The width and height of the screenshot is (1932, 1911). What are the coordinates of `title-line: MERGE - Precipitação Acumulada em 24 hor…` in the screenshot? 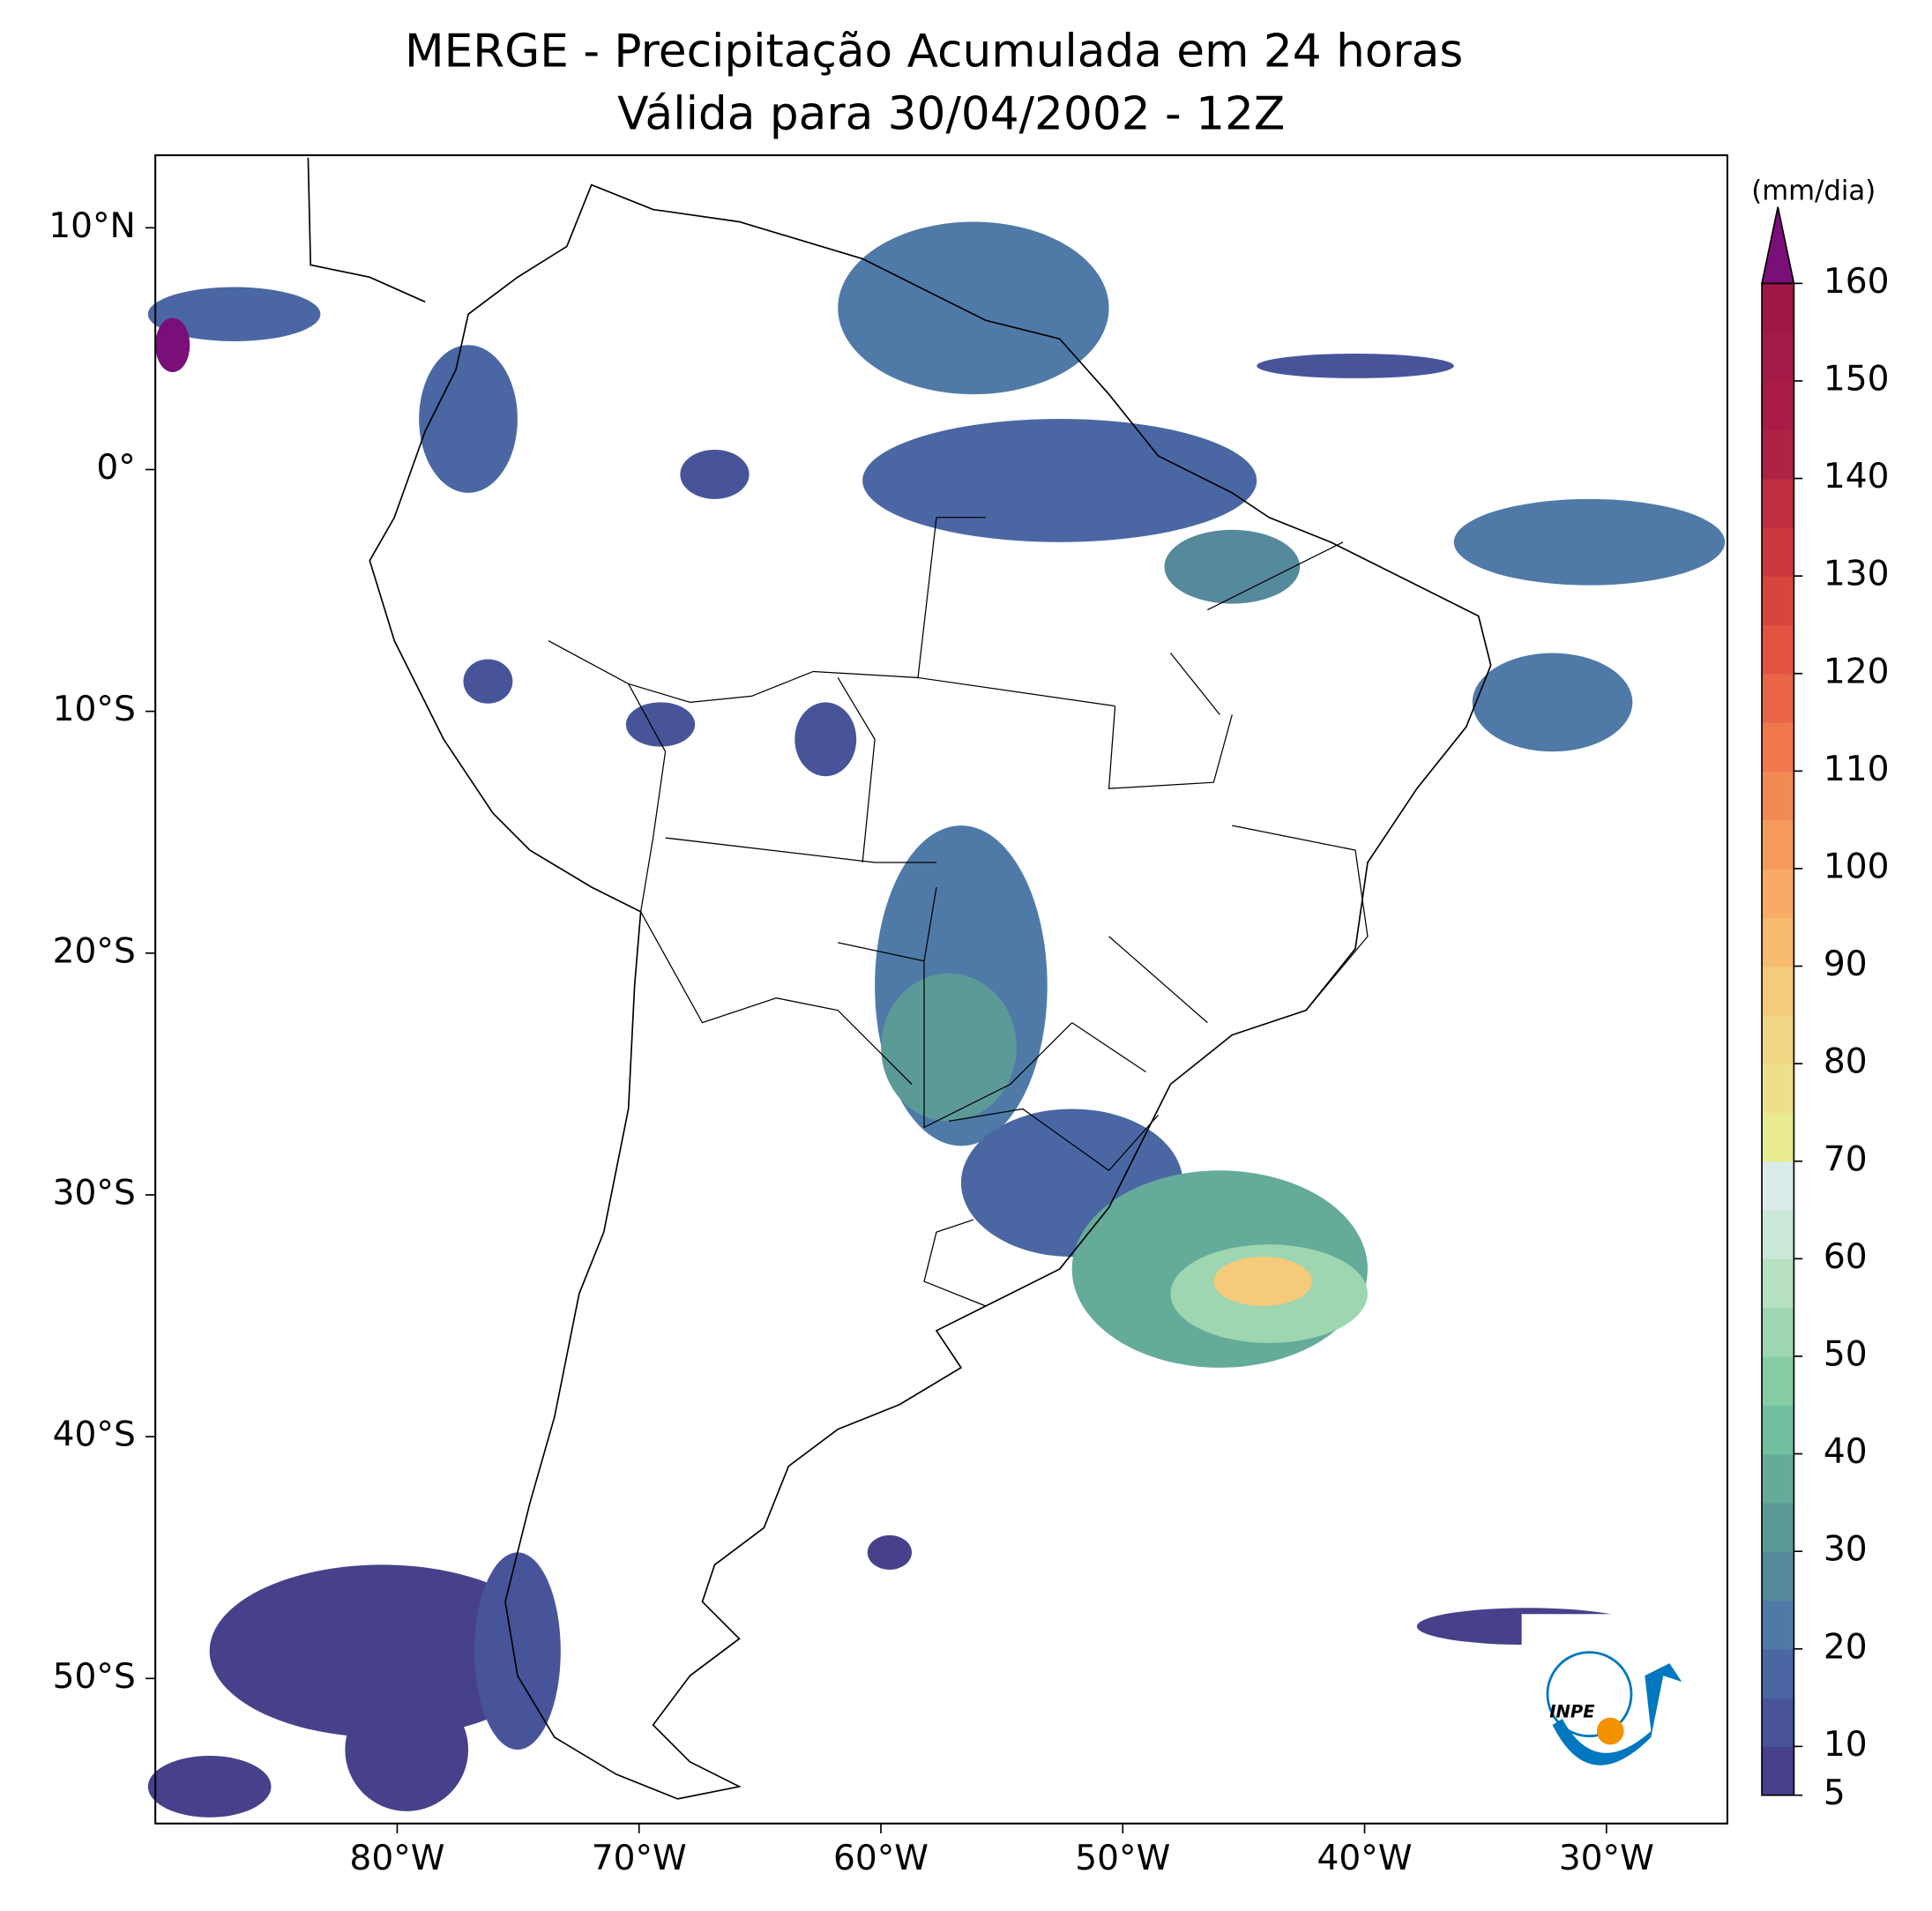 It's located at (934, 52).